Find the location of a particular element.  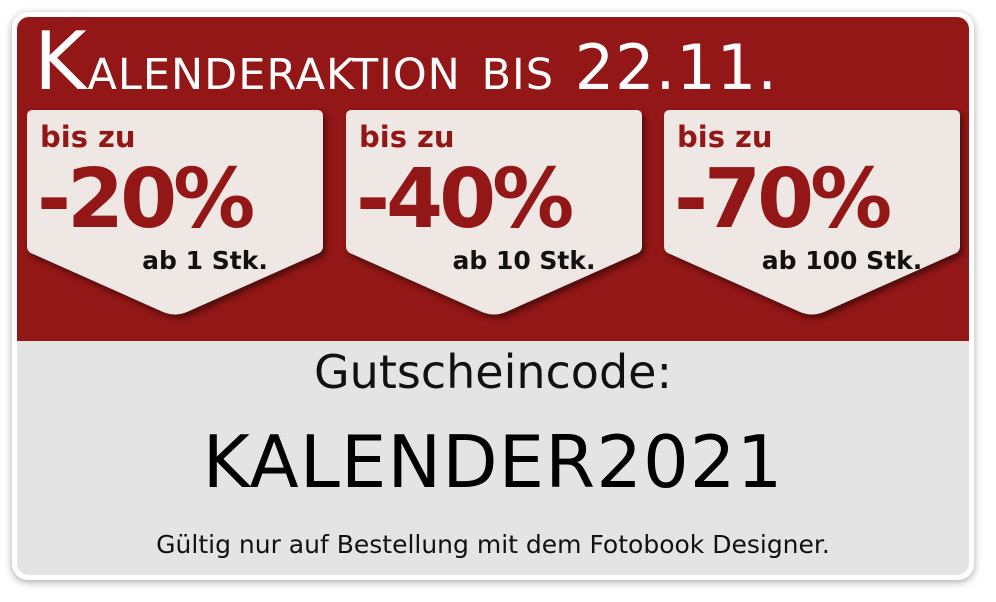

voucher-code: KALENDER2021 is located at coordinates (493, 462).